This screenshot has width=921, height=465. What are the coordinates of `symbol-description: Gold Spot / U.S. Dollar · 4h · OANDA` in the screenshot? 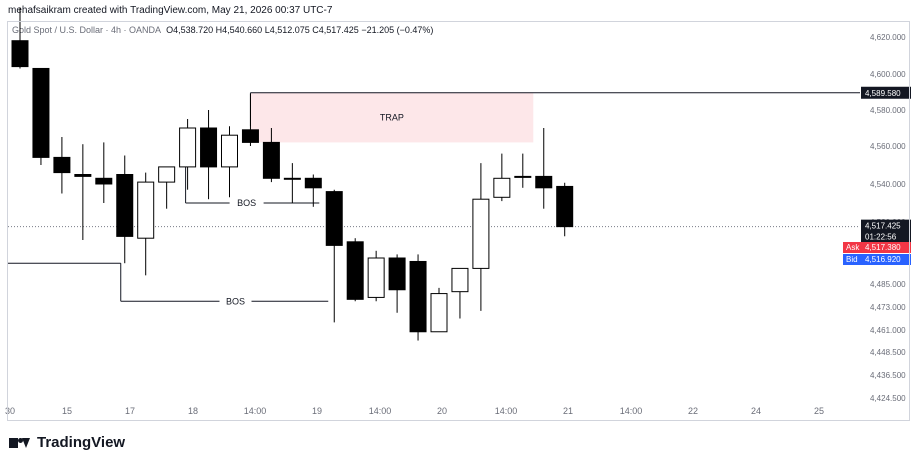 It's located at (87, 30).